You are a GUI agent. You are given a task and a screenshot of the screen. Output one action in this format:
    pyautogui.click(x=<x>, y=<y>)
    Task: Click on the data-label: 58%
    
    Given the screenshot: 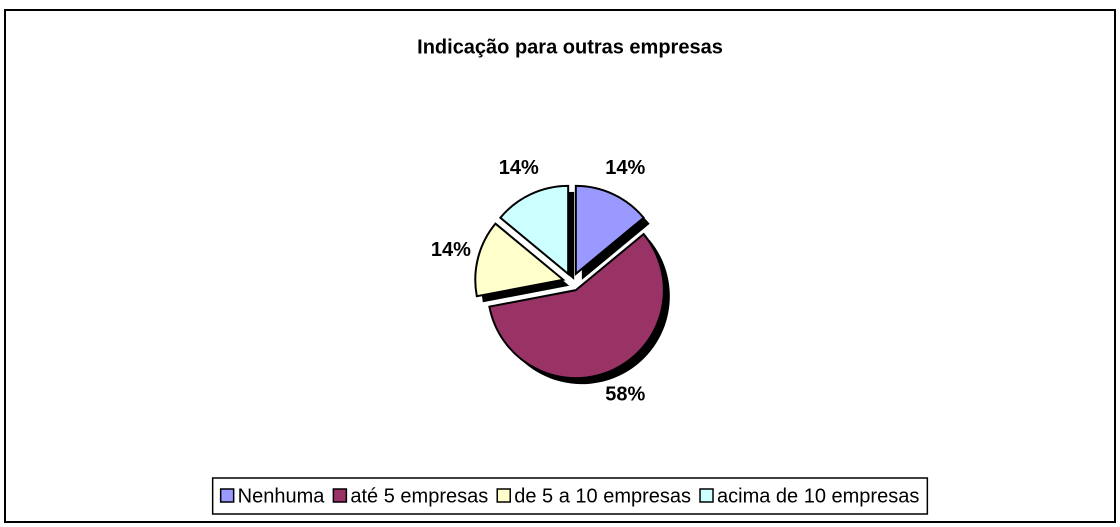 What is the action you would take?
    pyautogui.click(x=625, y=394)
    